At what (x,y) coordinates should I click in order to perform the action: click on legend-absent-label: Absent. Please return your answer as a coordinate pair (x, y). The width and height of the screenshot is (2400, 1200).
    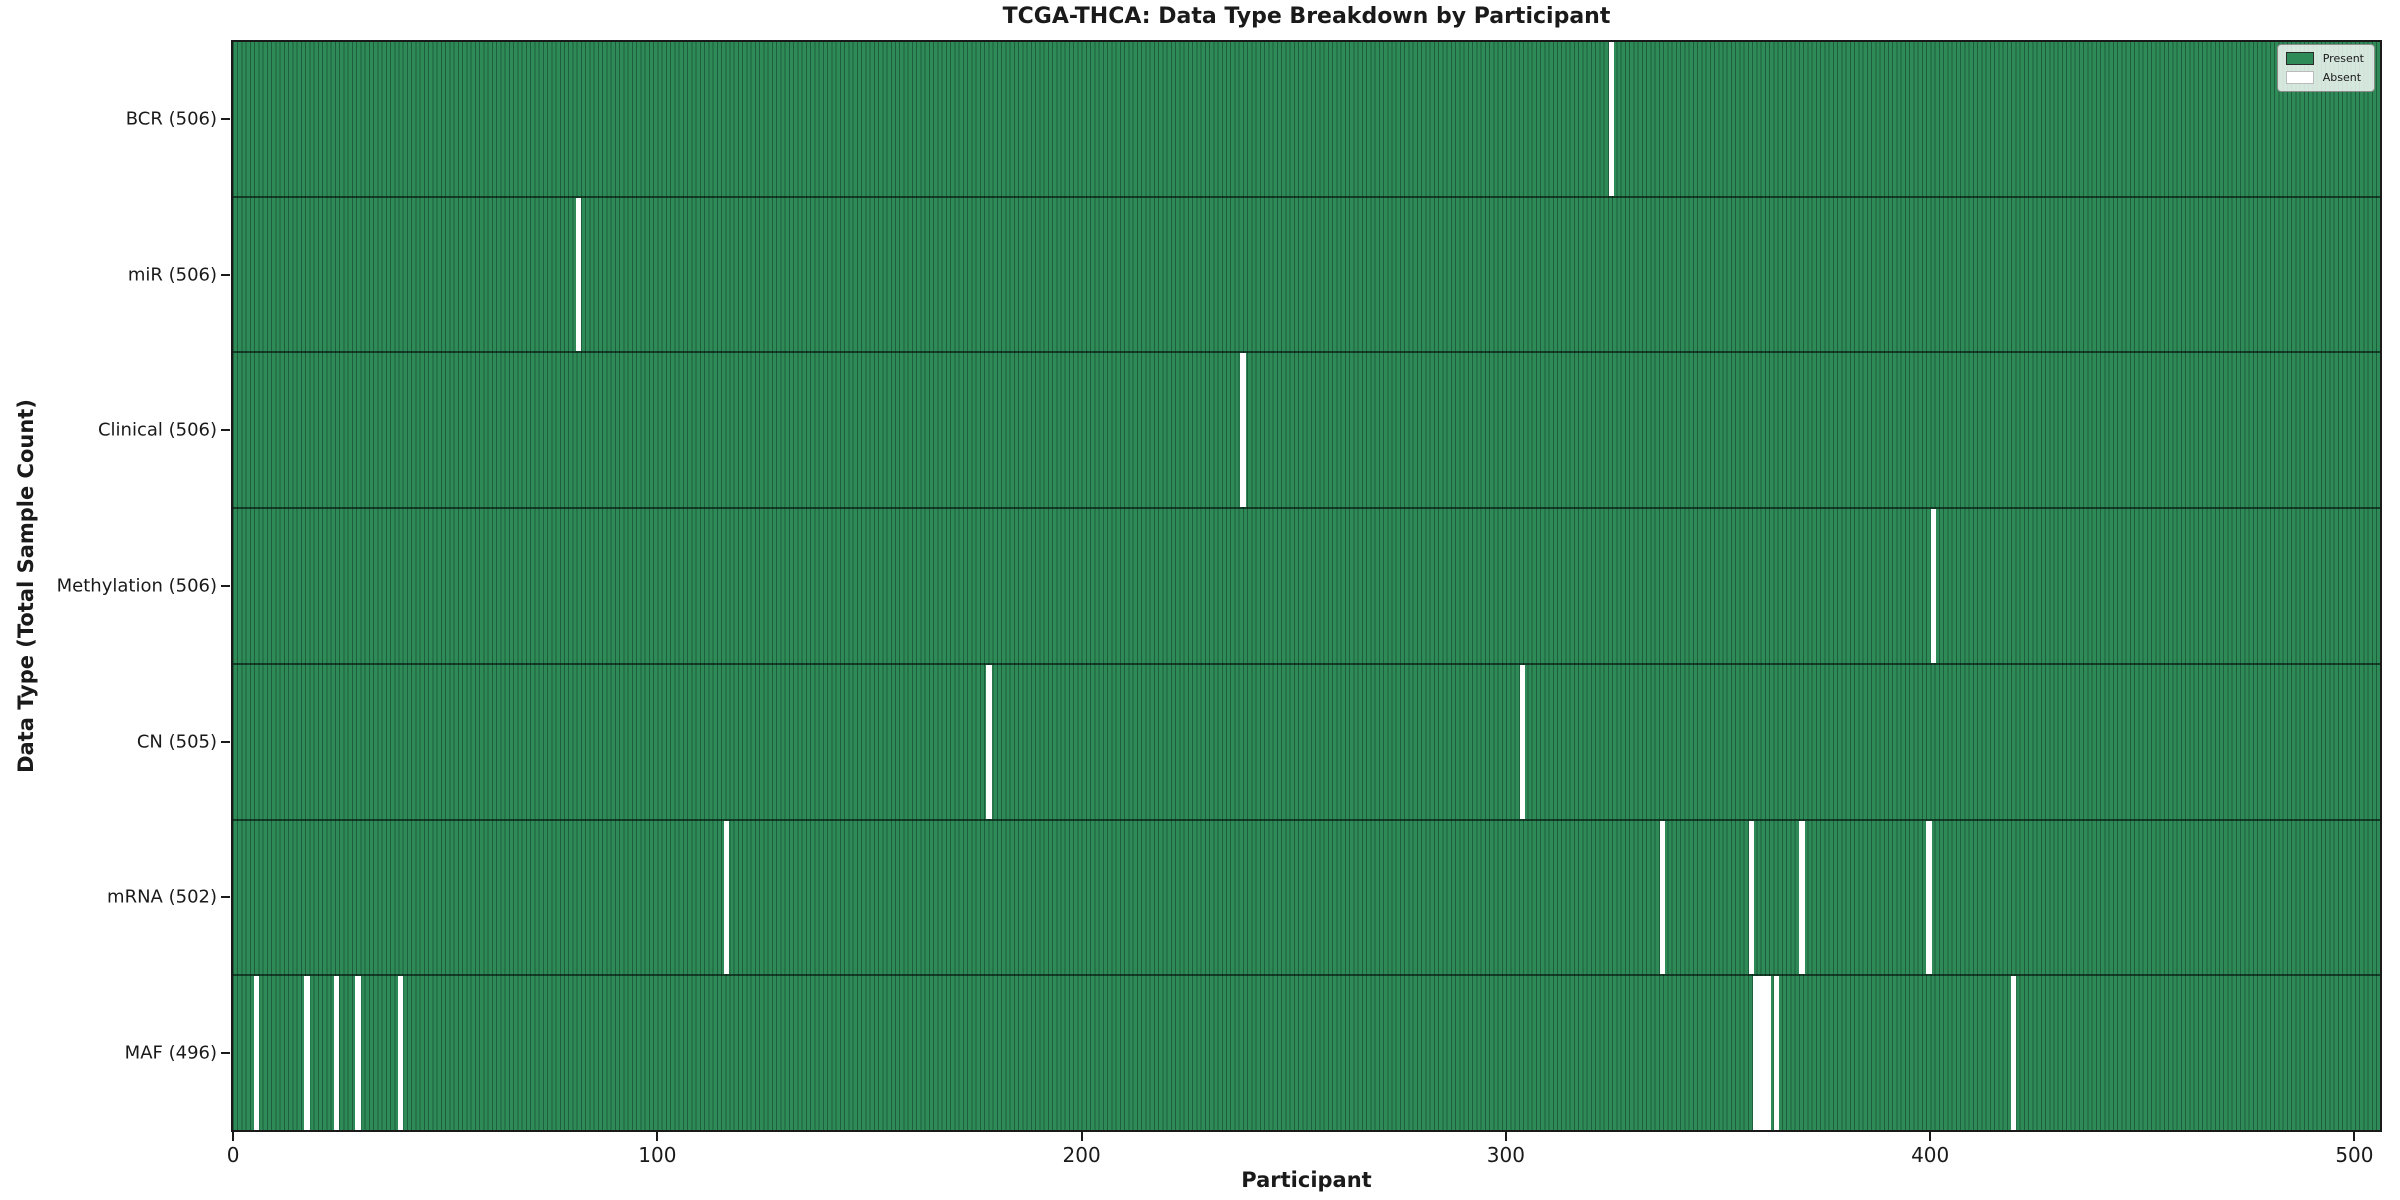
    Looking at the image, I should click on (2342, 77).